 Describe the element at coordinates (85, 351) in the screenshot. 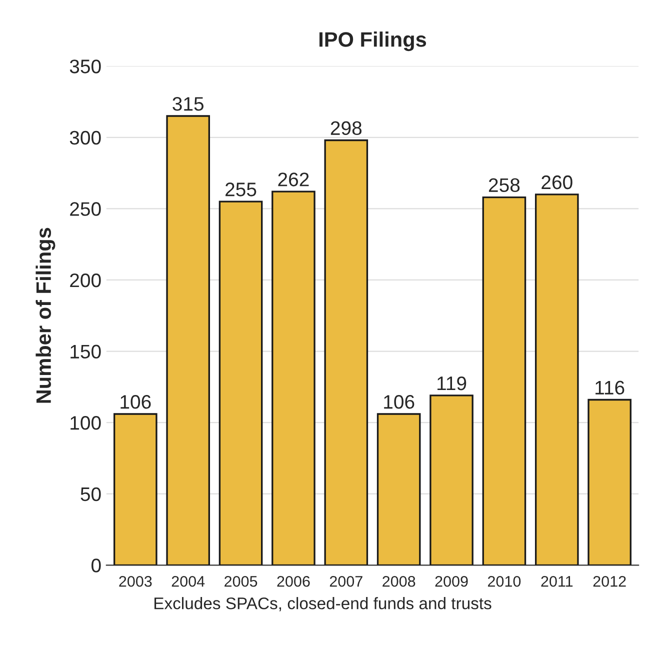

I see `y-tick-label: 150` at that location.